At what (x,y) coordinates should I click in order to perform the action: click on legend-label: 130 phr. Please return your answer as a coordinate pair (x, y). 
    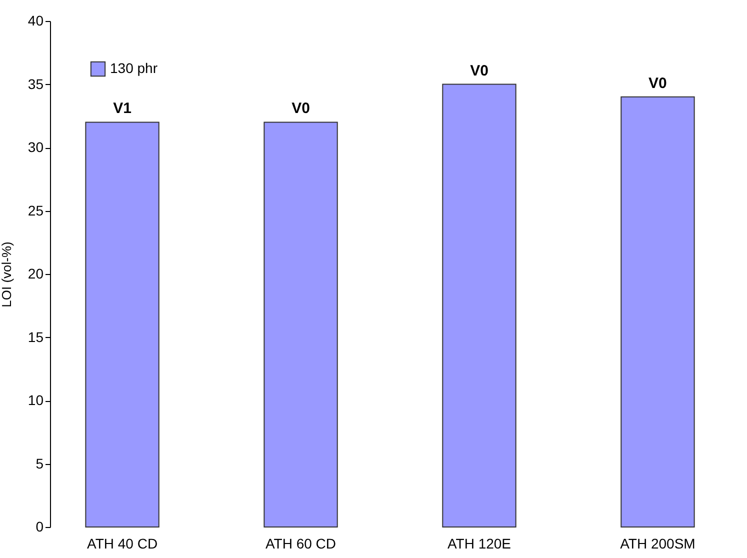
    Looking at the image, I should click on (134, 68).